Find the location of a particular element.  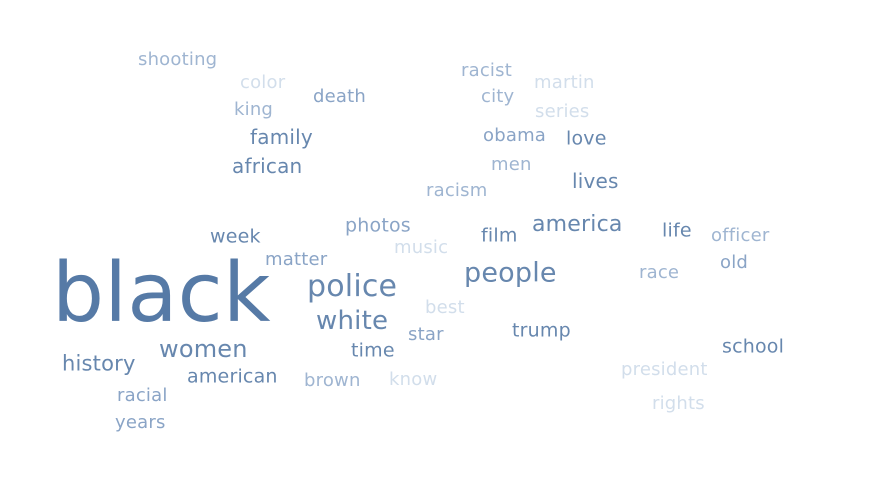

word-american: american is located at coordinates (232, 376).